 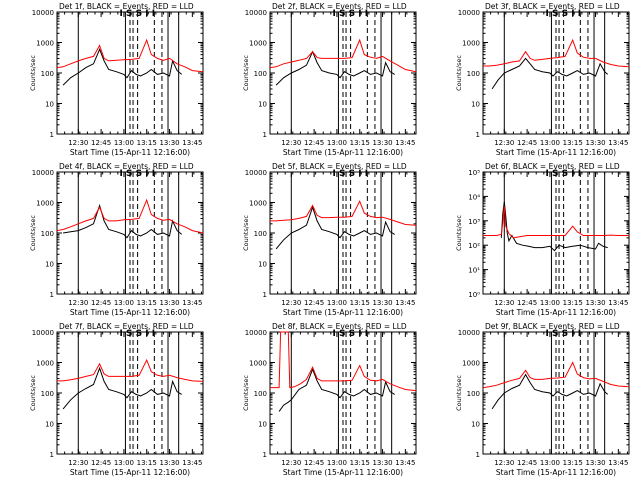 I want to click on panel-title: Det 7f, BLACK = Events, RED = LLD, so click(x=126, y=326).